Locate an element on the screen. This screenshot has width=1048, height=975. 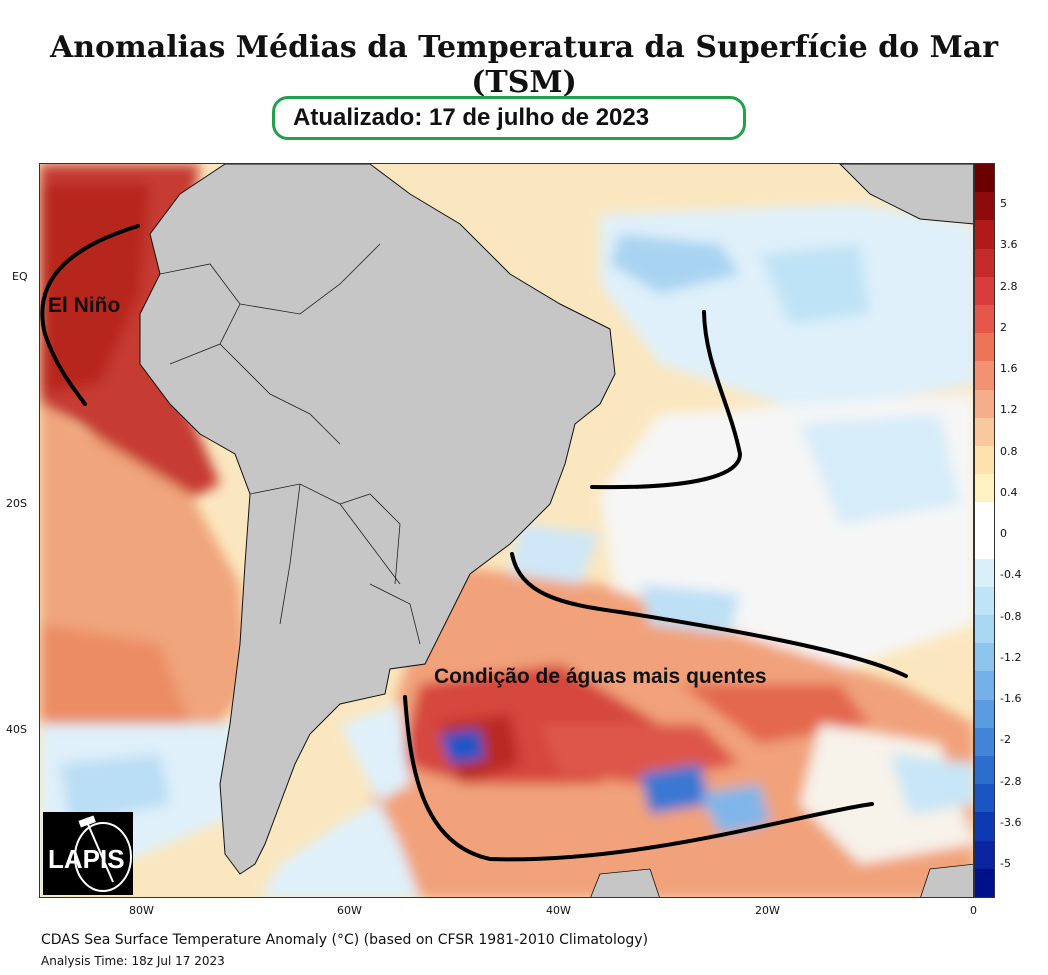
africa-landmass is located at coordinates (906, 194).